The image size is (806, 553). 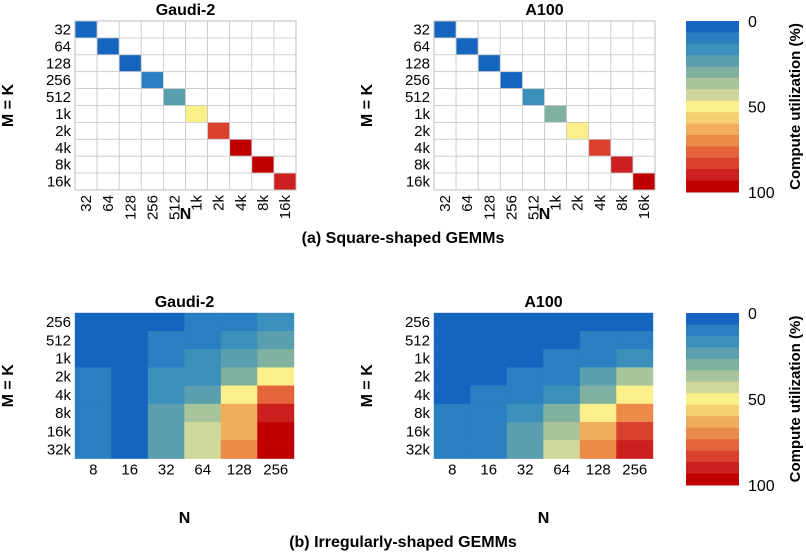 I want to click on x-tick-label: 1k, so click(x=556, y=203).